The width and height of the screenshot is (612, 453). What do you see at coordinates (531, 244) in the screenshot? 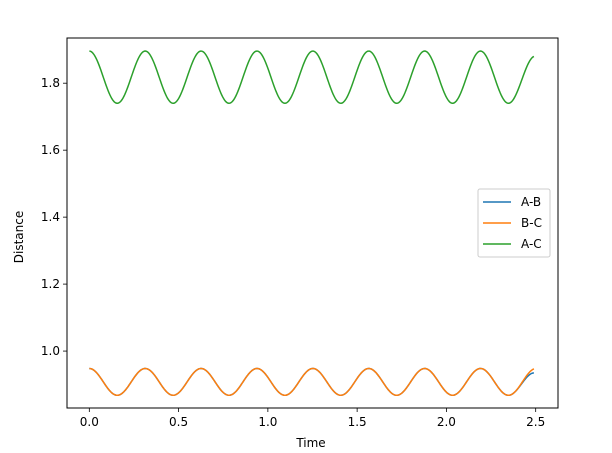
I see `legend-label-a-c: A-C` at bounding box center [531, 244].